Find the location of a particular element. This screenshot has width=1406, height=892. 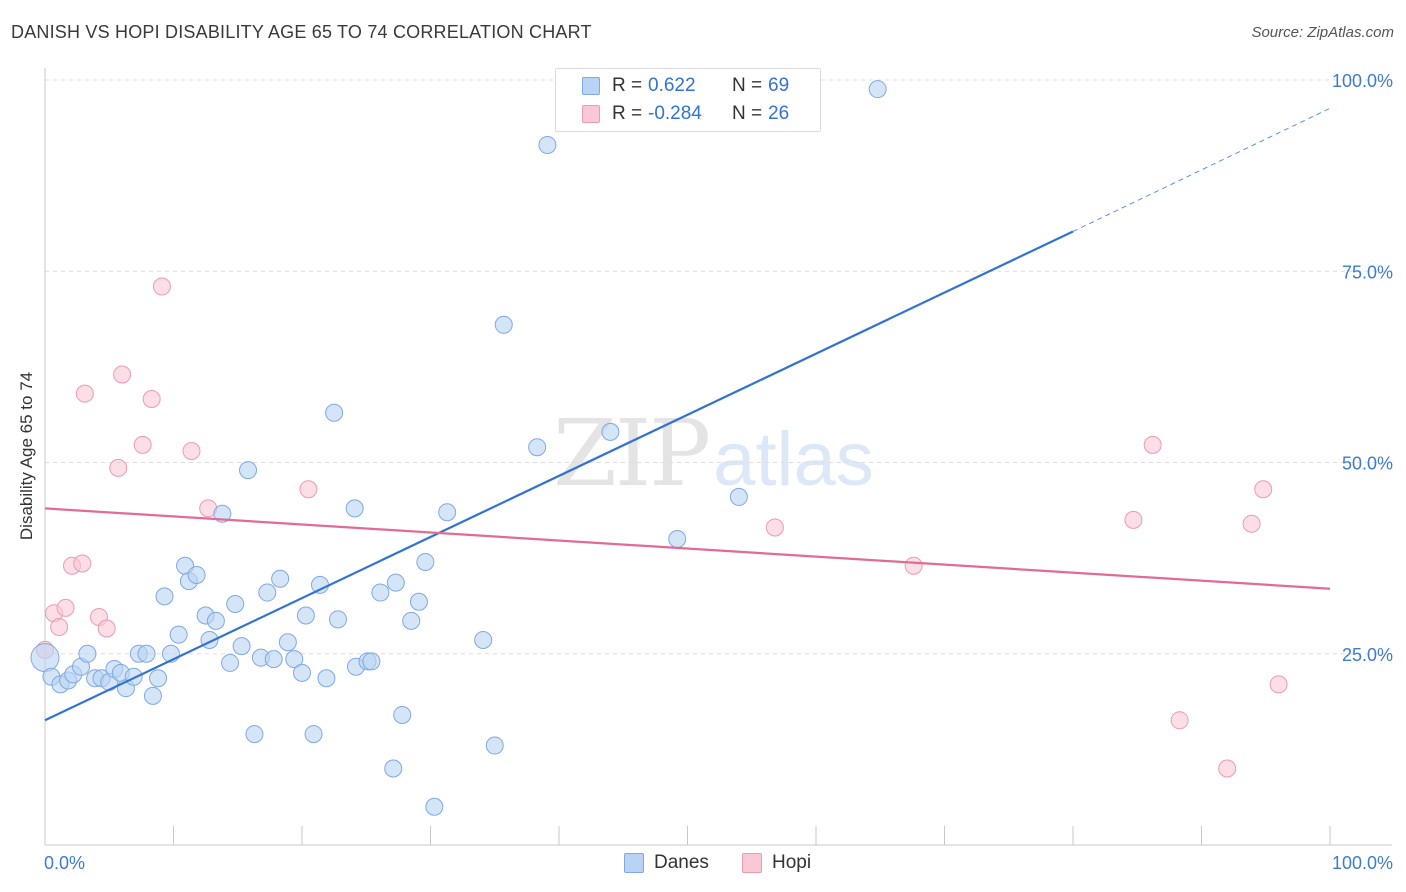

danes-legend-label: Danes is located at coordinates (681, 862).